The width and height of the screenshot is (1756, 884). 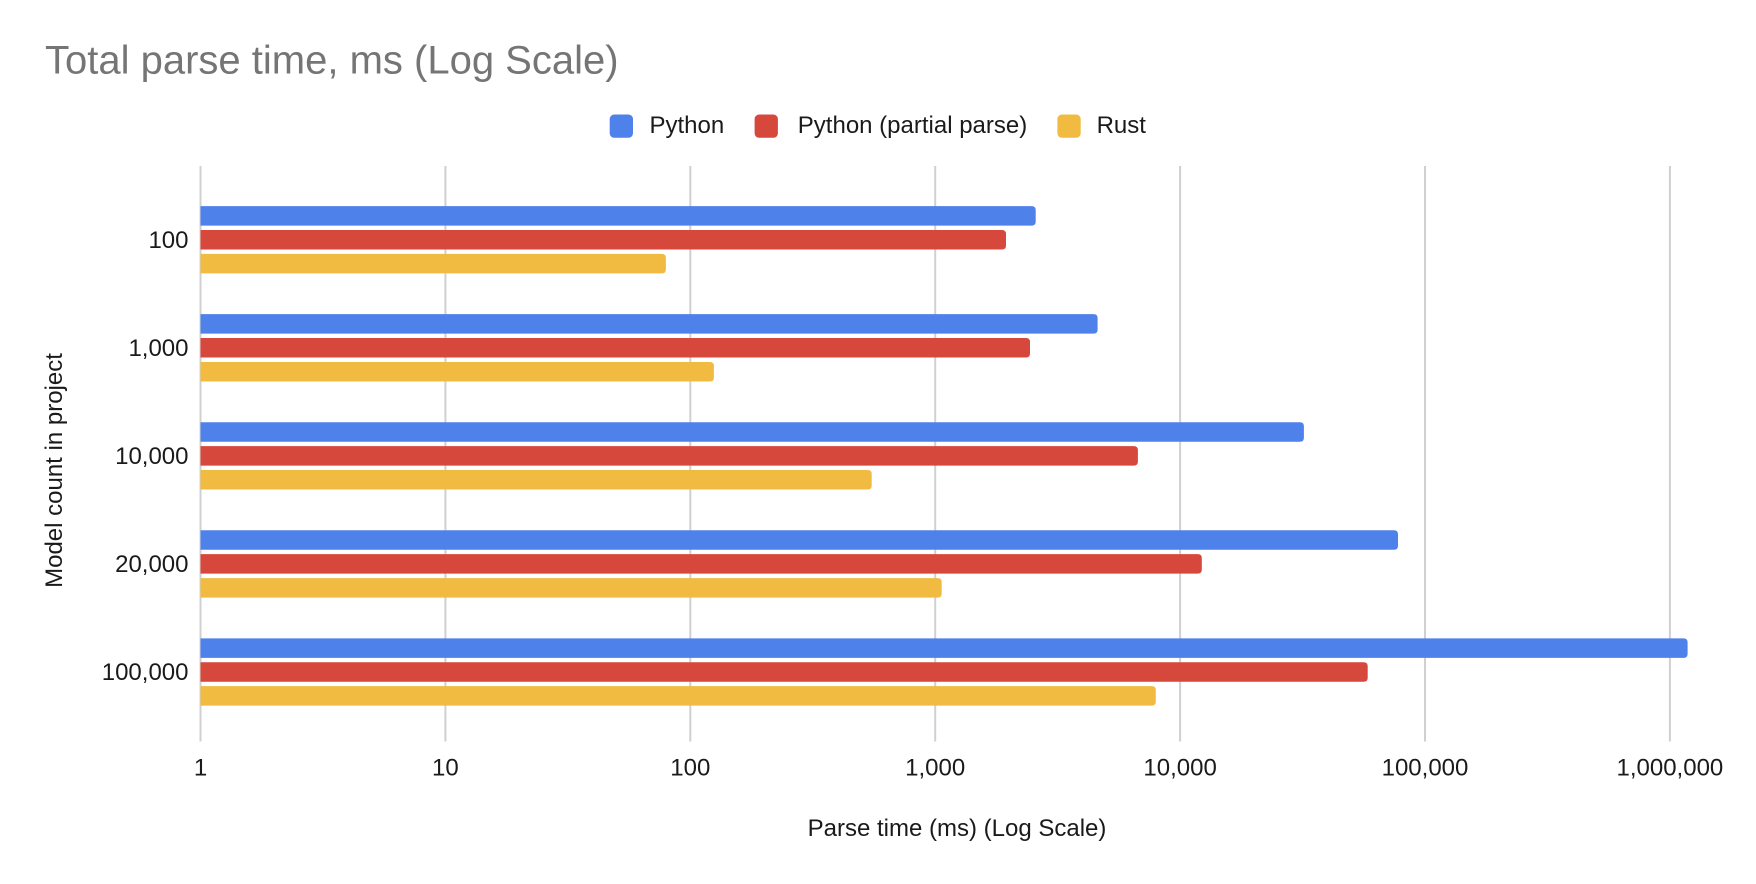 I want to click on svg-text: 1,000,000, so click(x=1670, y=768).